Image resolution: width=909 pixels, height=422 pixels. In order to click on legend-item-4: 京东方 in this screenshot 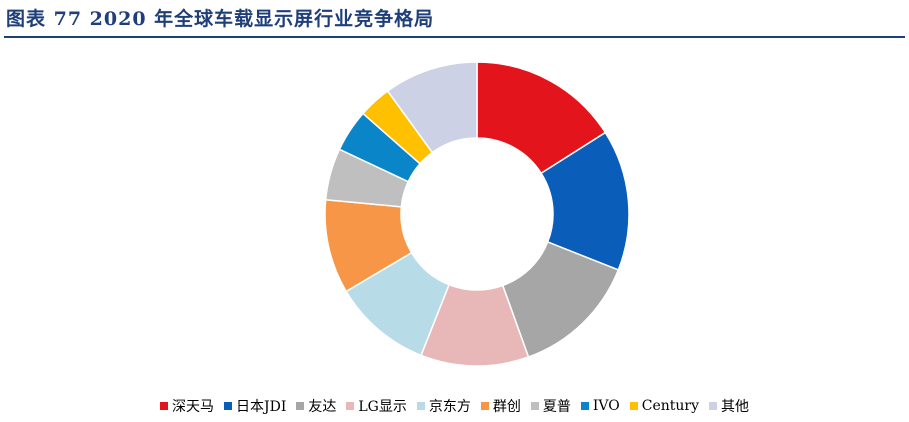, I will do `click(443, 406)`.